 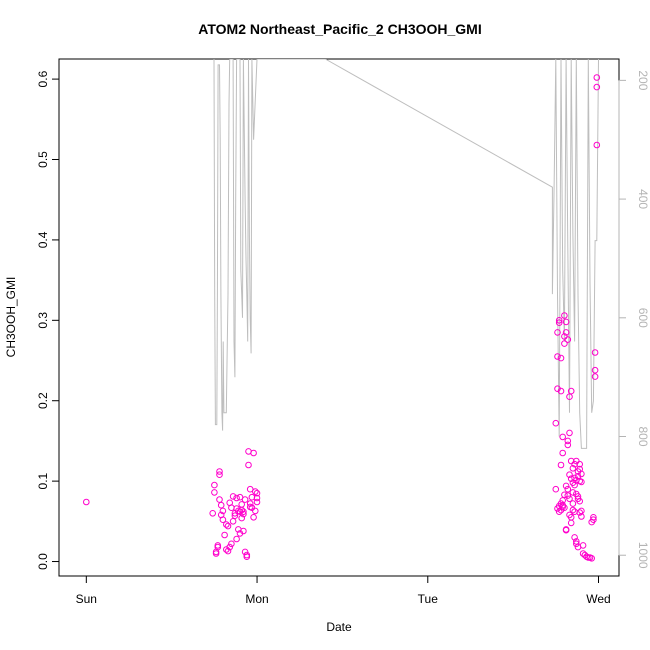 What do you see at coordinates (643, 80) in the screenshot?
I see `right-tick-label: 200` at bounding box center [643, 80].